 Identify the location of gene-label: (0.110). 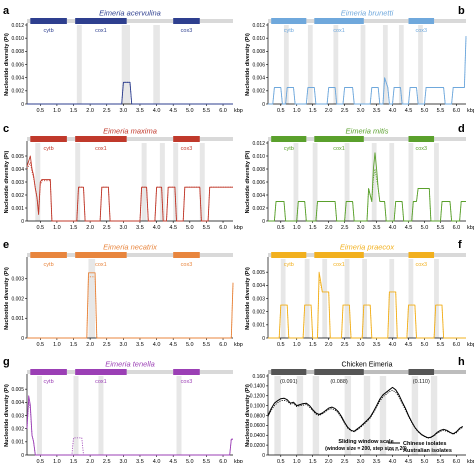
(421, 382).